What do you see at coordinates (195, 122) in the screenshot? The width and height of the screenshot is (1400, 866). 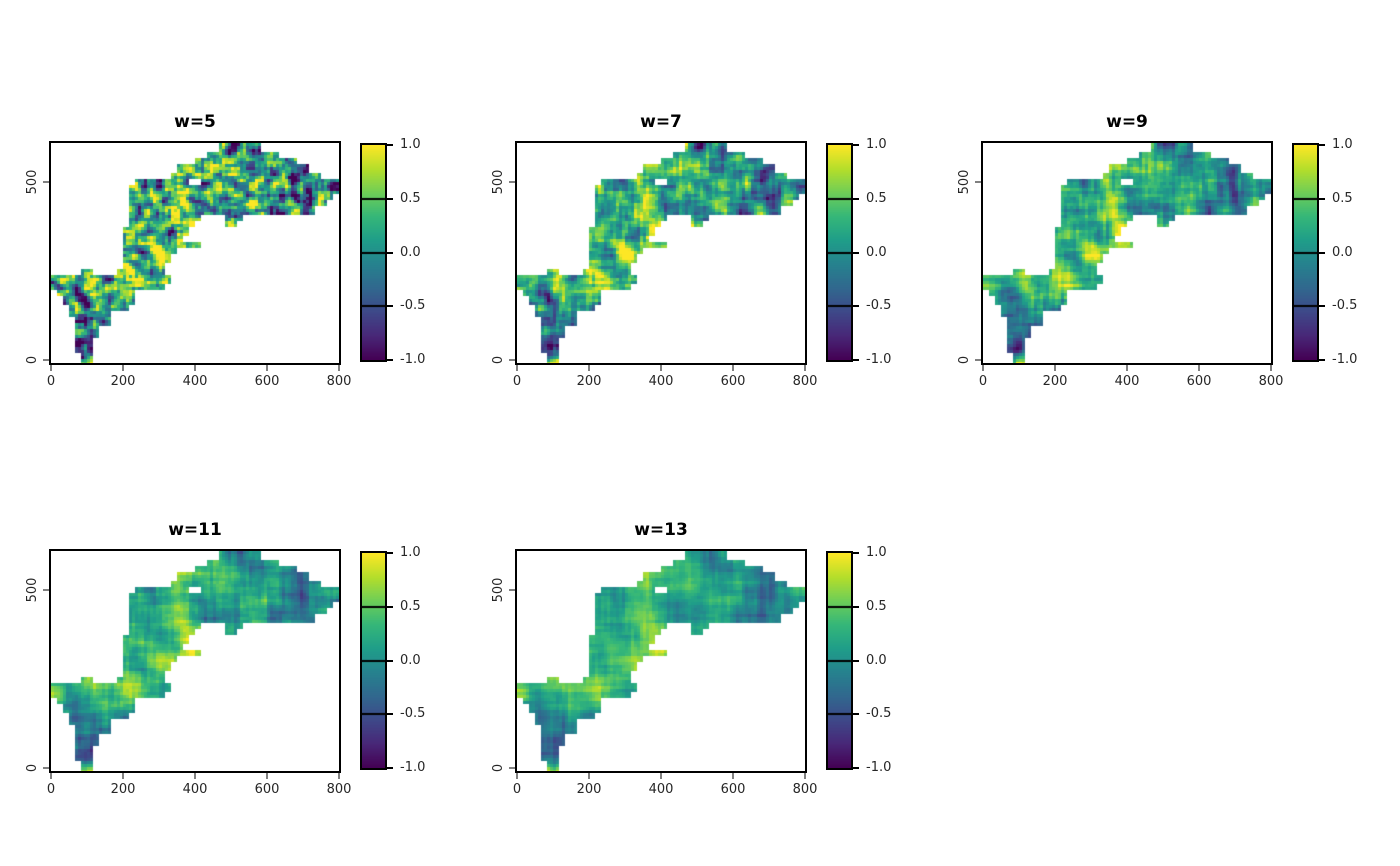 I see `panel-title: w=5` at bounding box center [195, 122].